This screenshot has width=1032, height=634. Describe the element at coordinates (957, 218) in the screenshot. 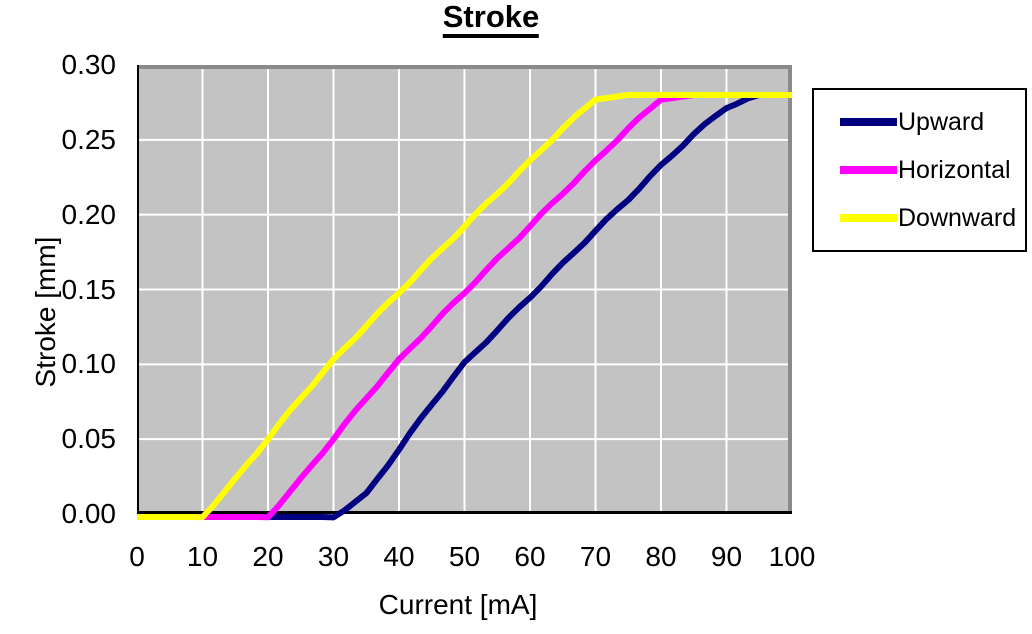

I see `legend-label-downward: Downward` at that location.